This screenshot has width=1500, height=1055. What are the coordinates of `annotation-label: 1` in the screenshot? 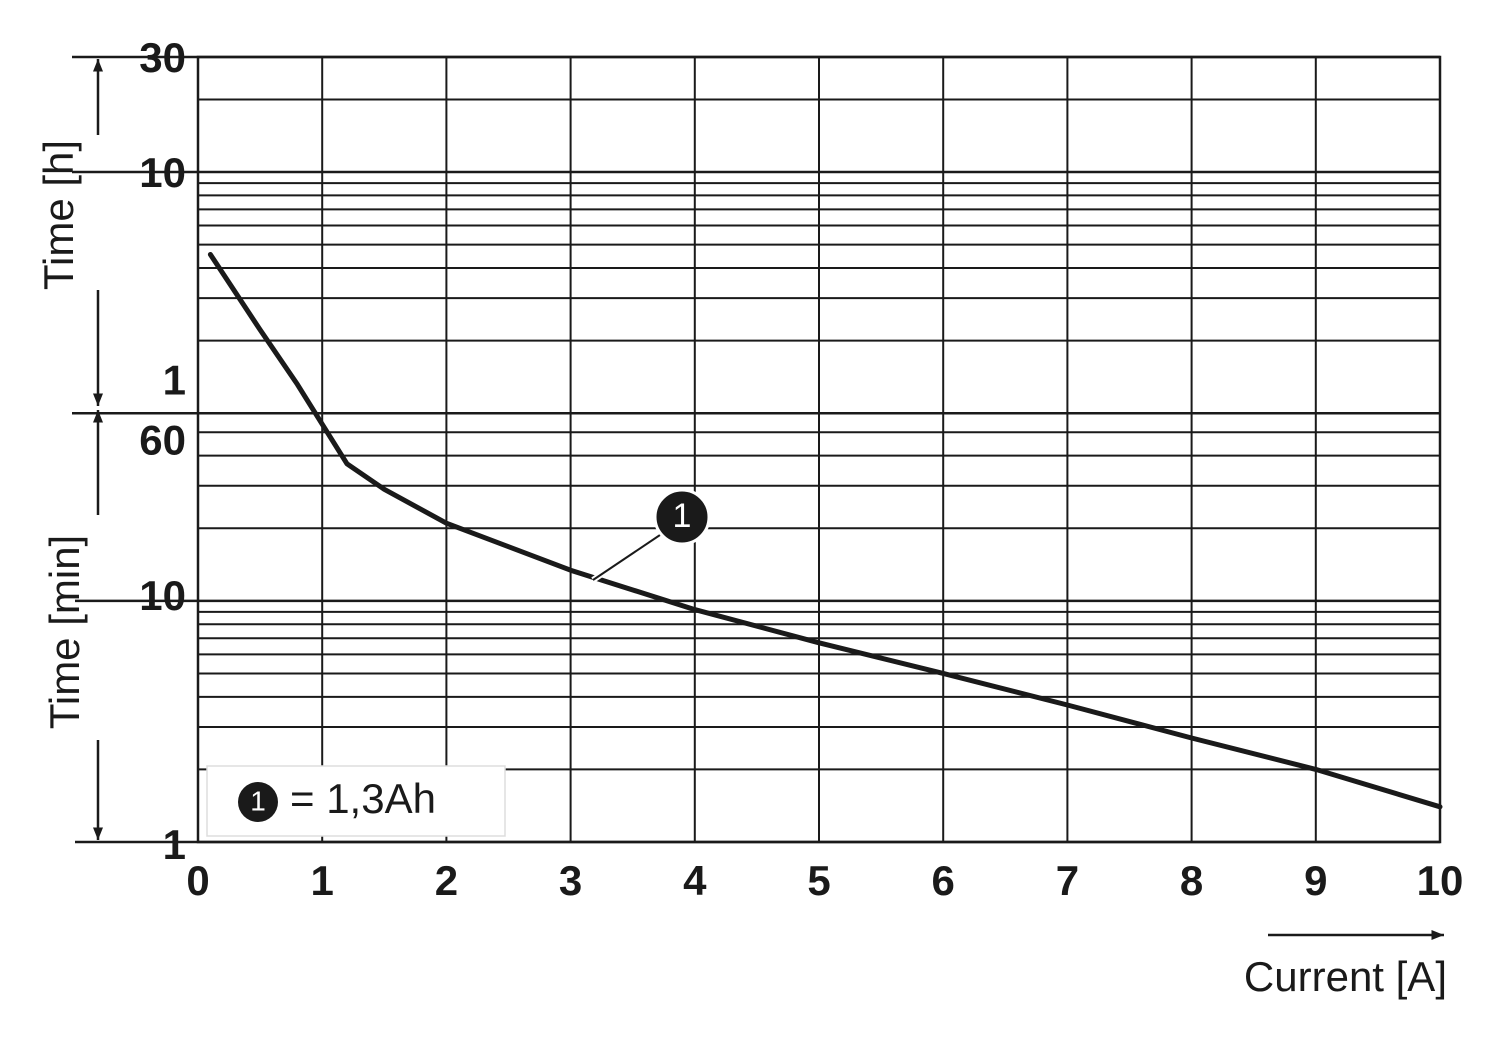 It's located at (682, 516).